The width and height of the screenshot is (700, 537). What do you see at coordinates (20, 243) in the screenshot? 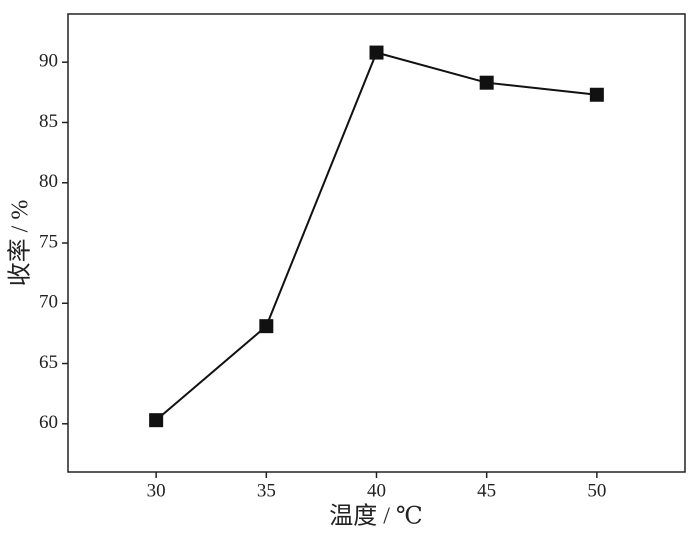
I see `y-axis-label: 收率 / %` at bounding box center [20, 243].